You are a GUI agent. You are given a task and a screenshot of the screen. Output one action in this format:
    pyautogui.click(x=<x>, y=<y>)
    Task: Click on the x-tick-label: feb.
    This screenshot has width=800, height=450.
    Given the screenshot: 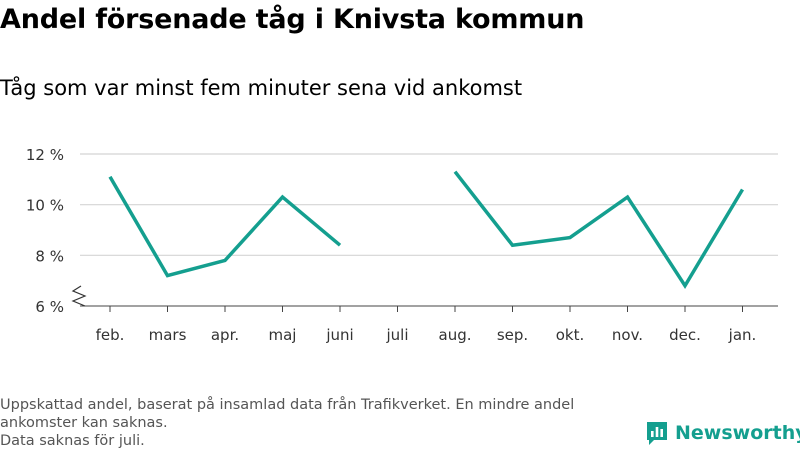 What is the action you would take?
    pyautogui.click(x=110, y=335)
    